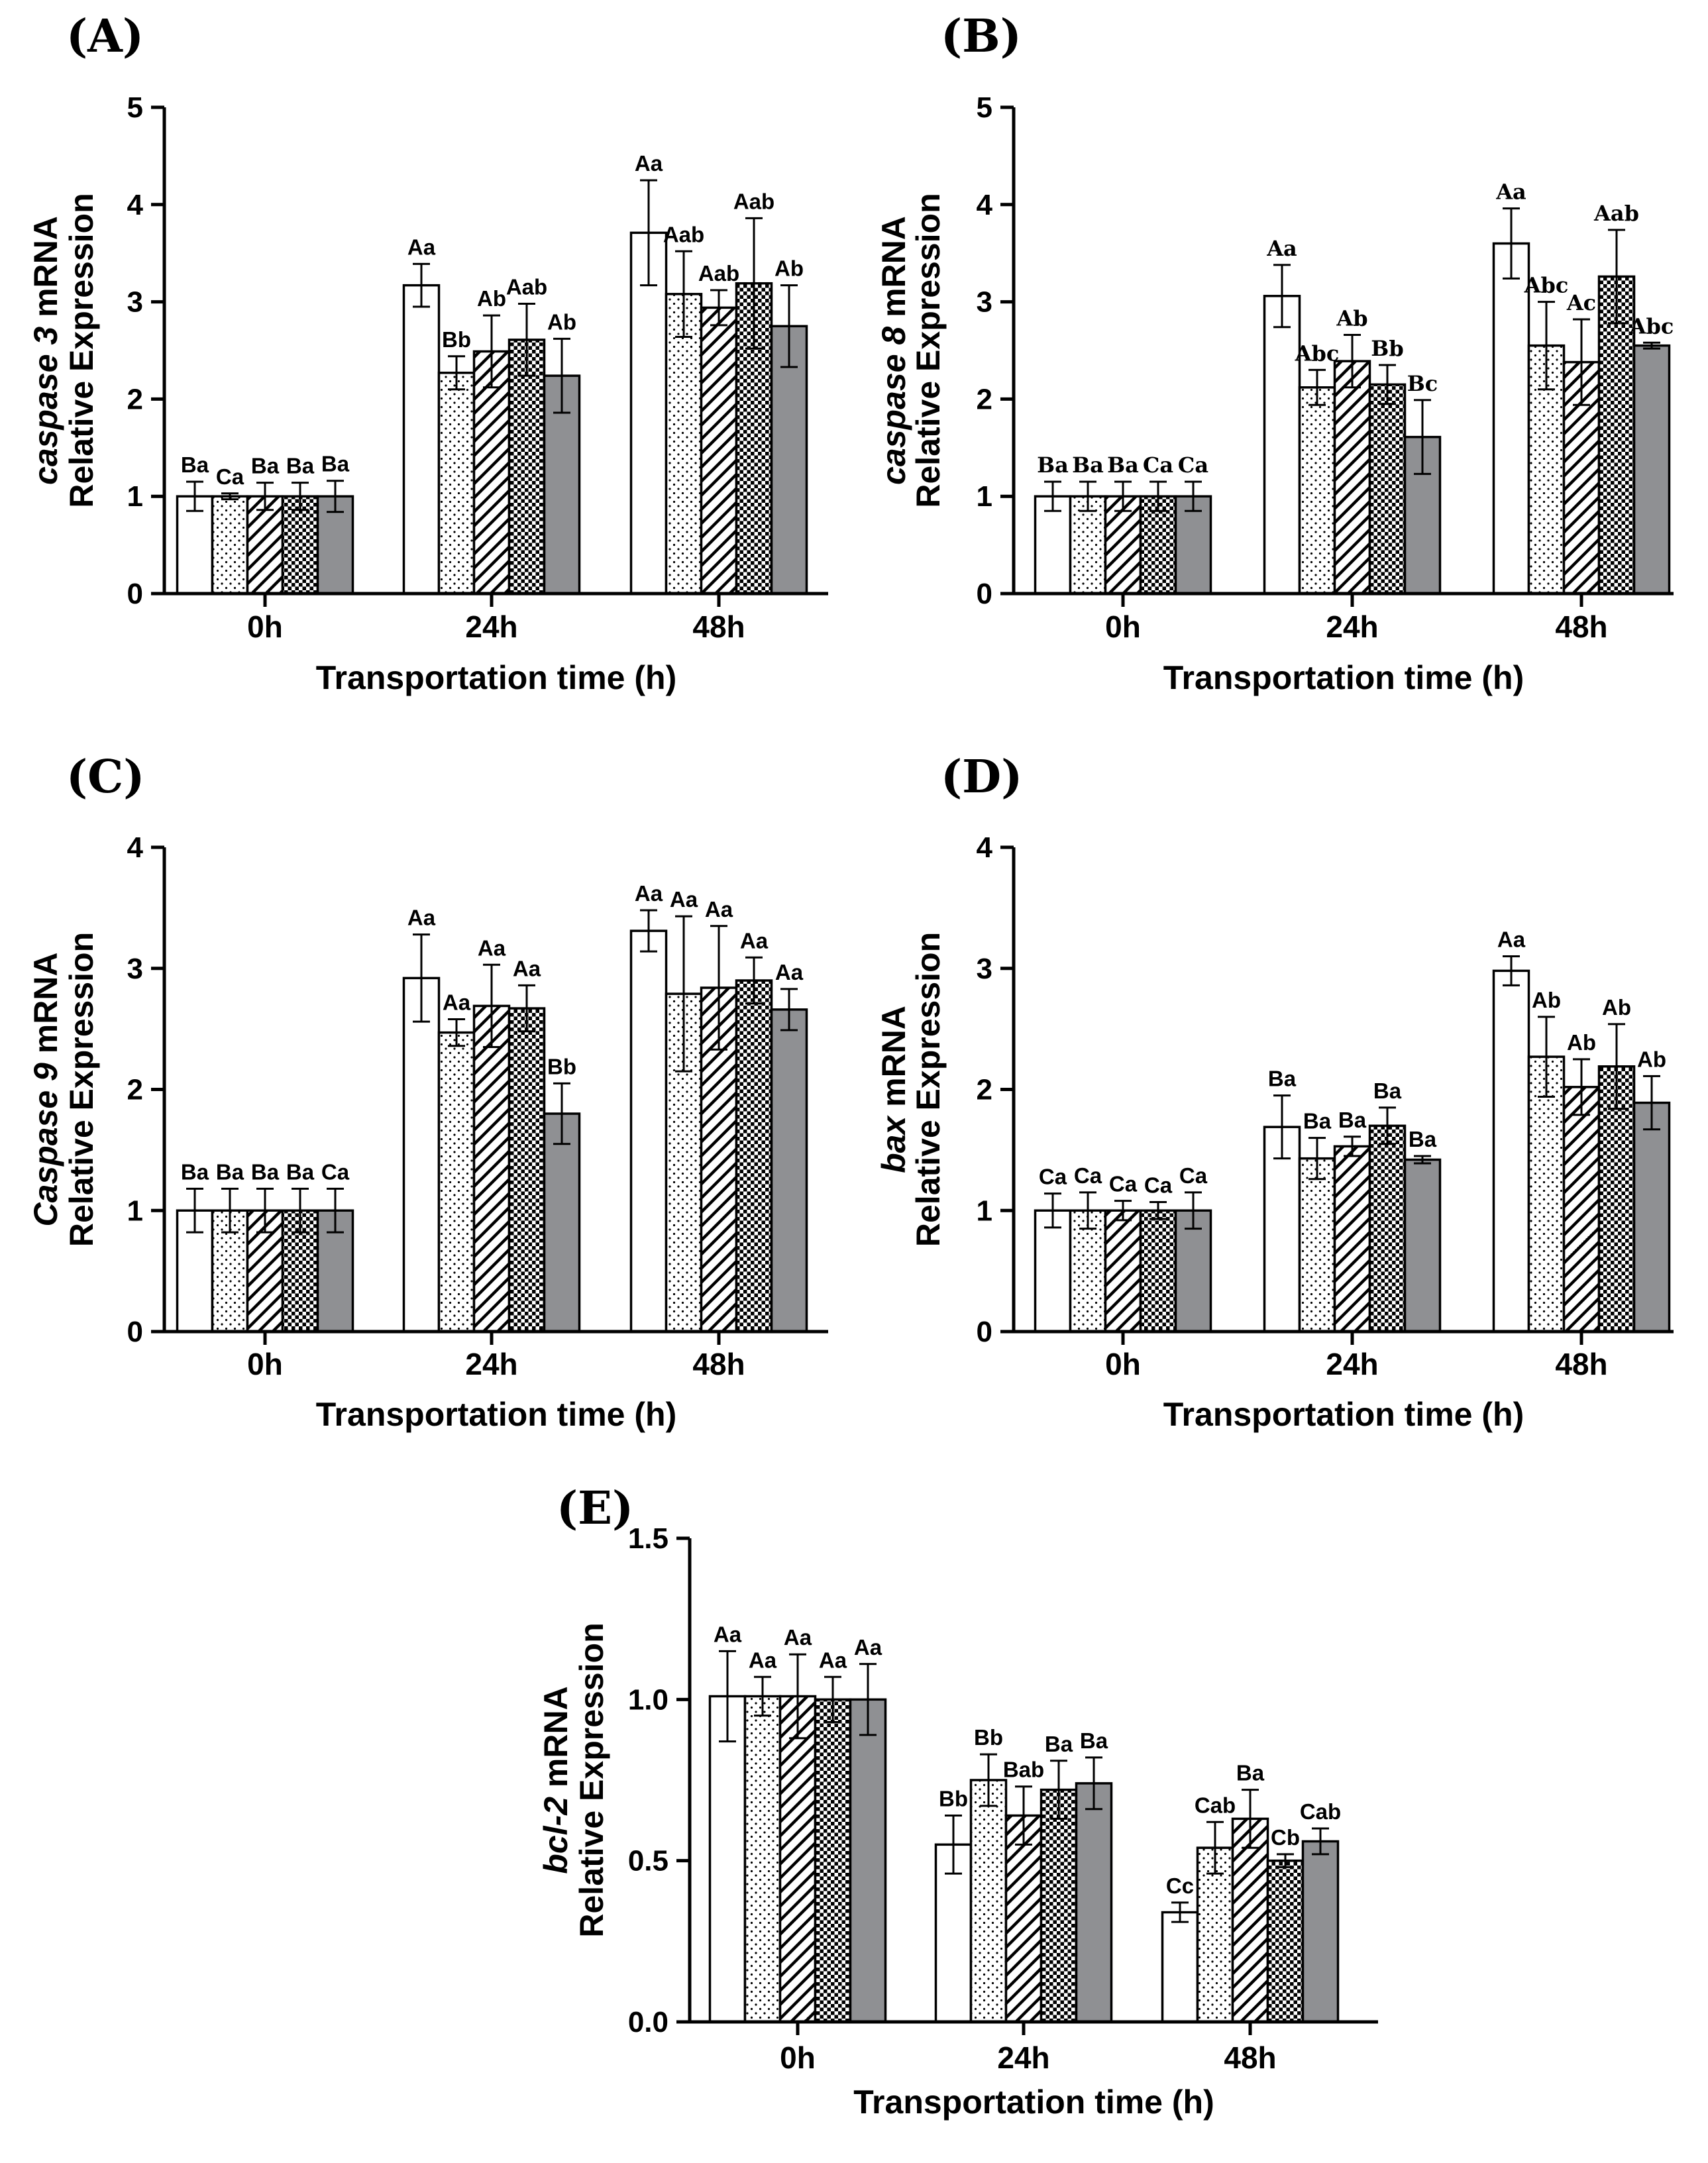 The height and width of the screenshot is (2163, 1708). I want to click on significance-label: Bc, so click(1422, 384).